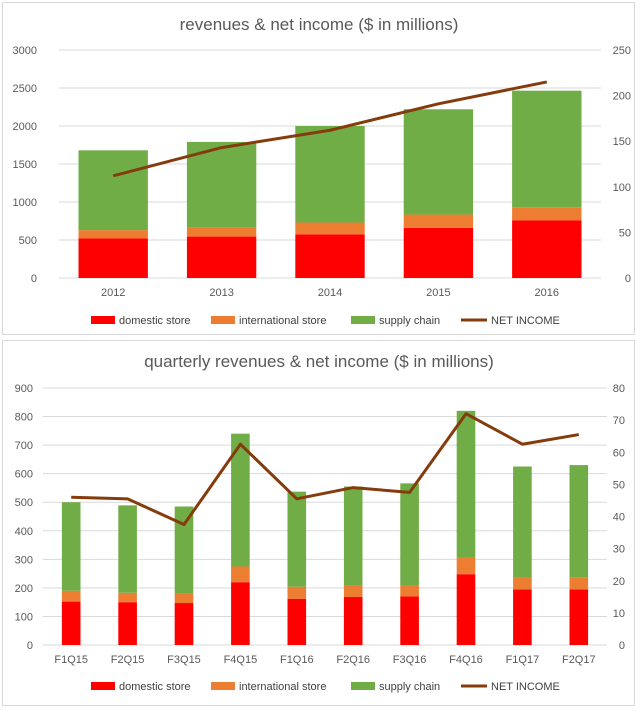 Image resolution: width=640 pixels, height=711 pixels. I want to click on x-tick-label: F3Q16, so click(410, 660).